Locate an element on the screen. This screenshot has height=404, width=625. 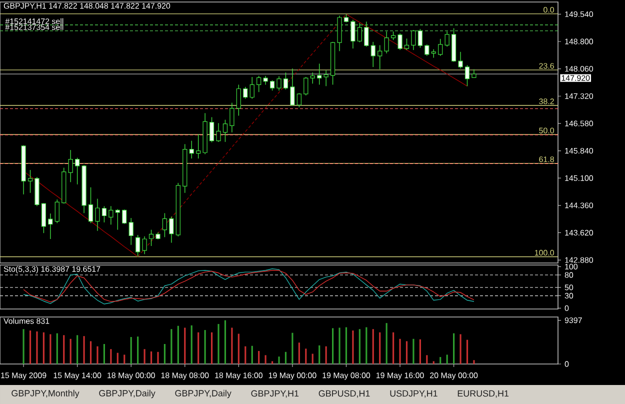
text: USDJPY,H1 is located at coordinates (414, 394).